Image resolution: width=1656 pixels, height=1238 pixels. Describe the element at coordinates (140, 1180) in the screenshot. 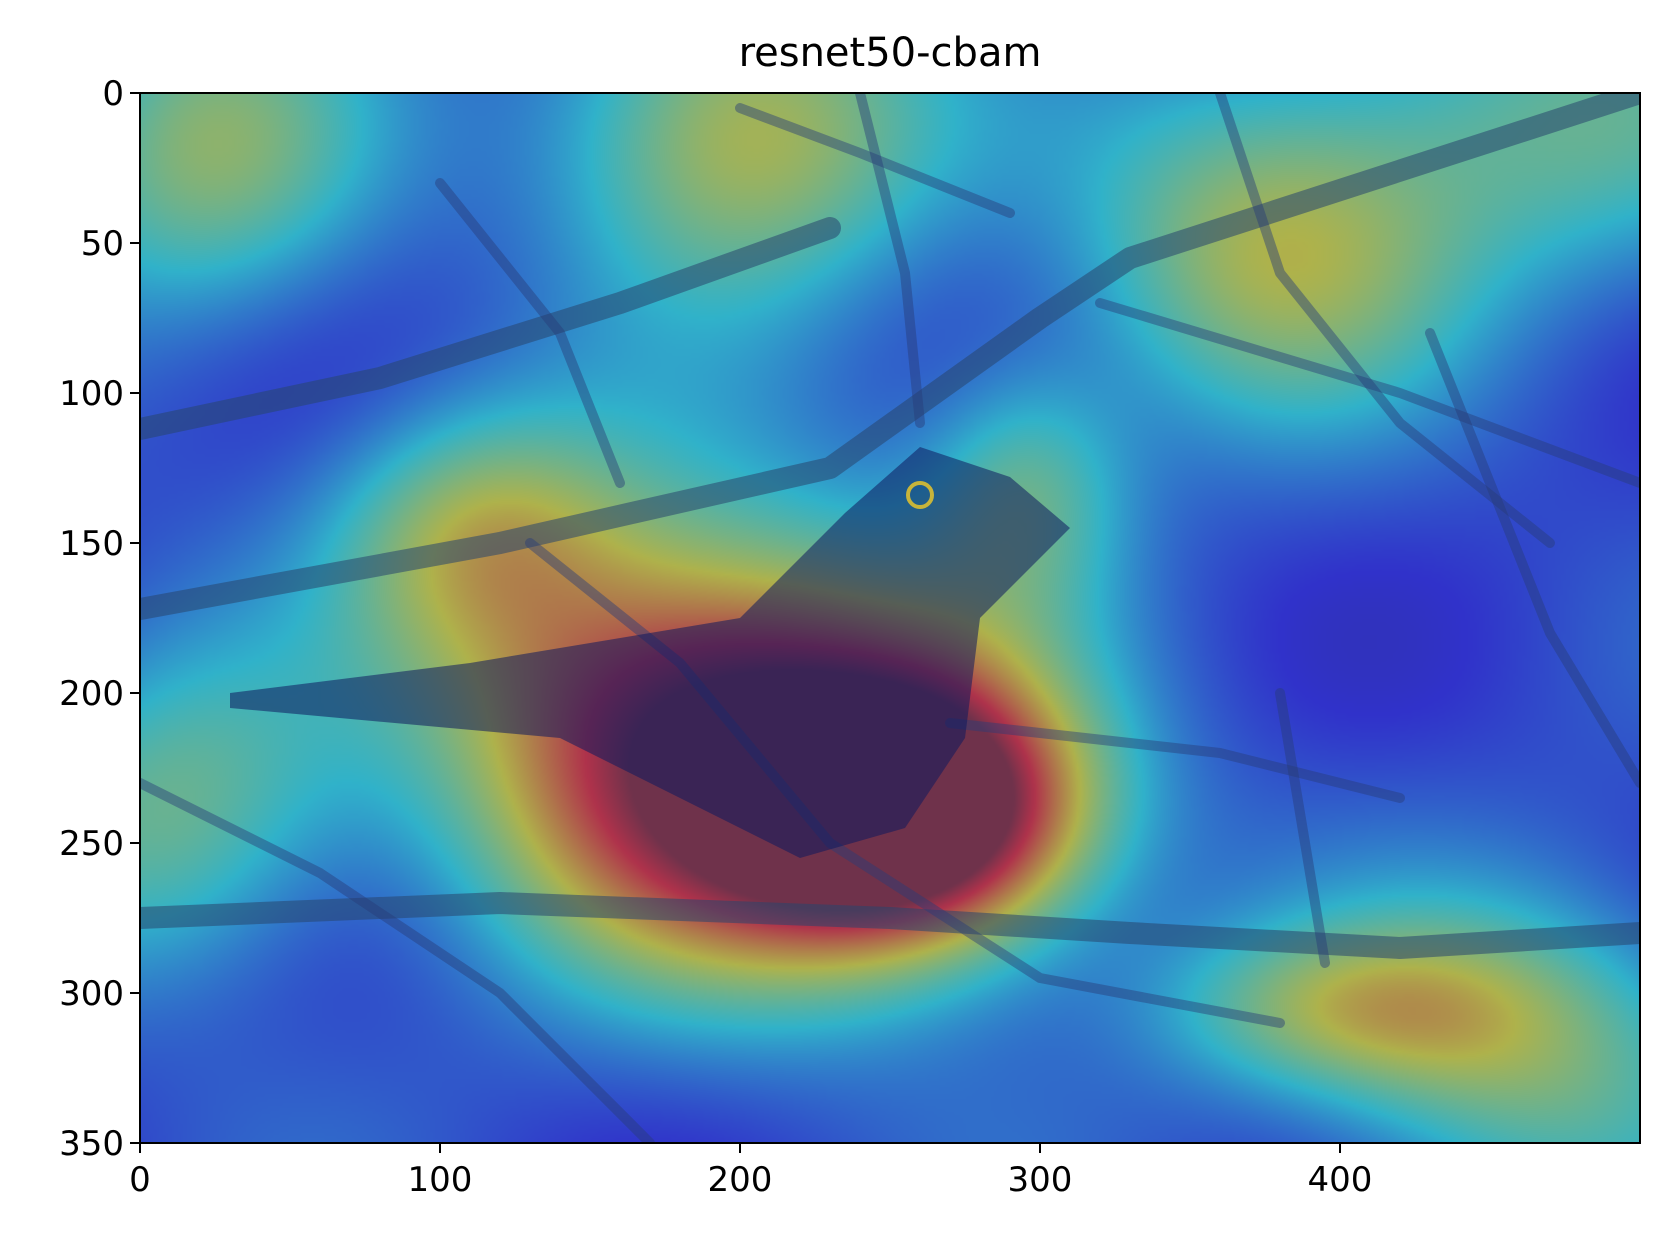

I see `x-tick-label: 0` at that location.